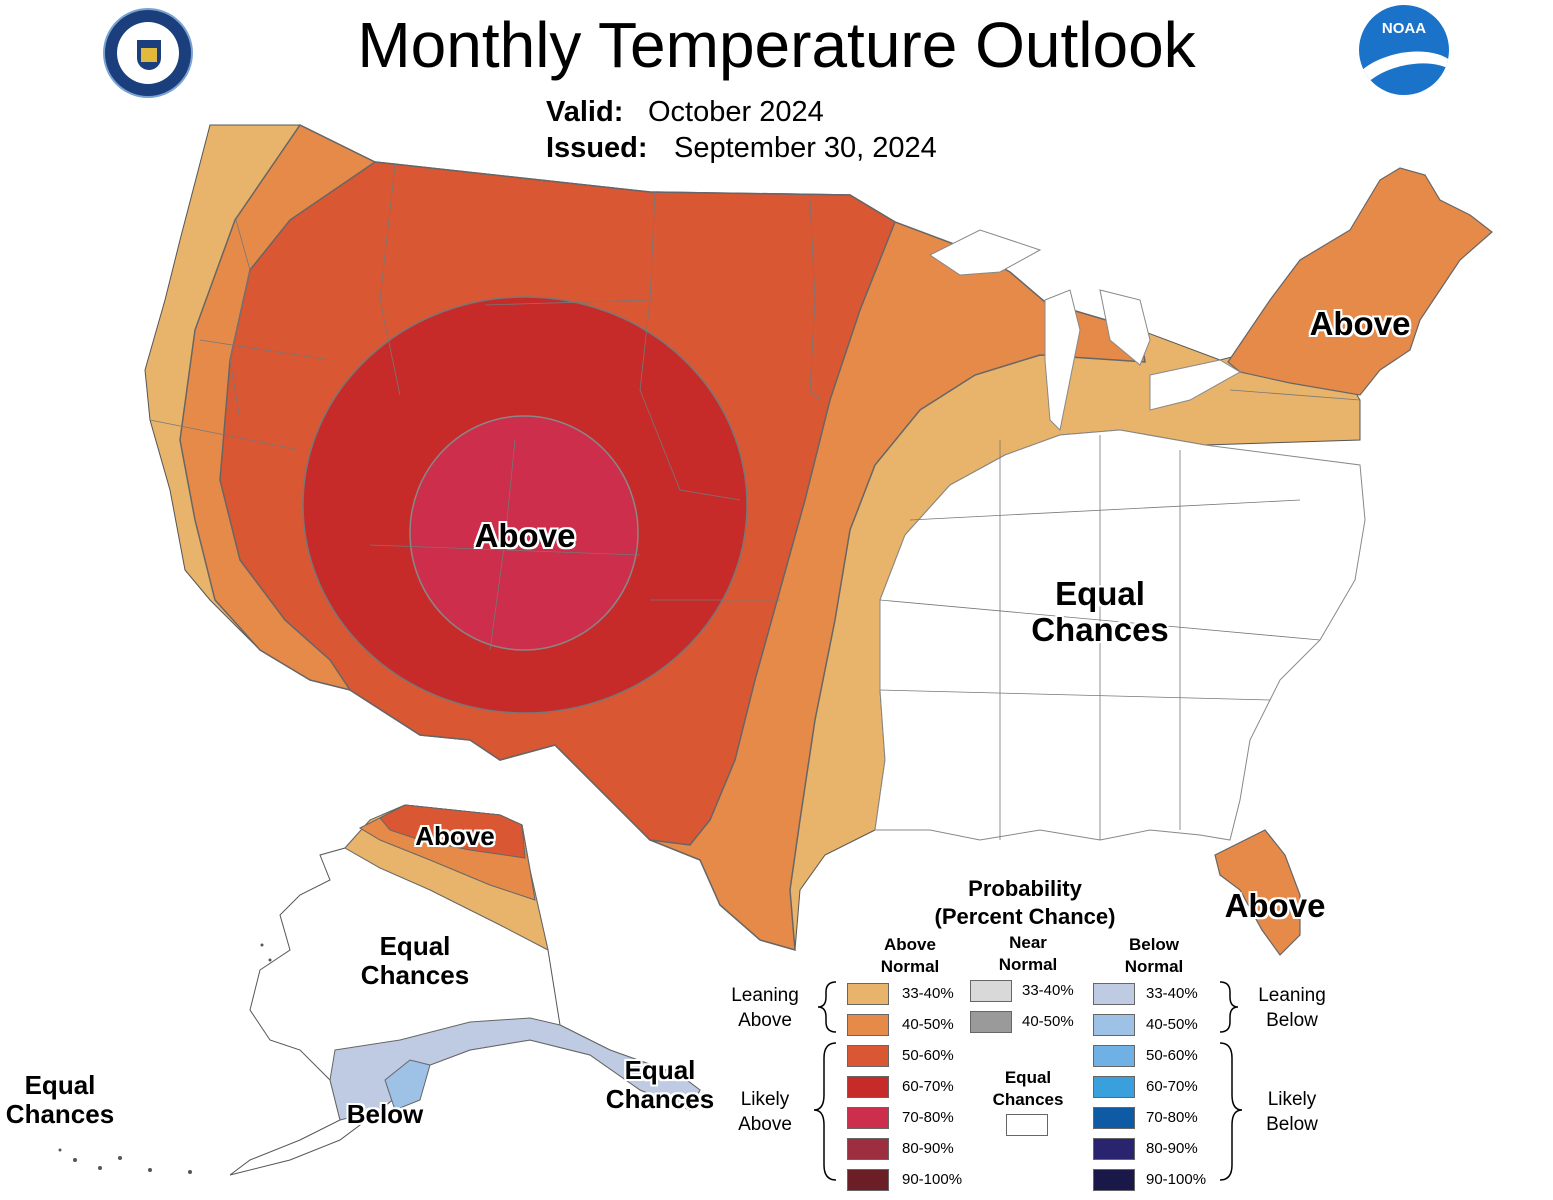 Image resolution: width=1553 pixels, height=1200 pixels. Describe the element at coordinates (928, 1086) in the screenshot. I see `above-range-4: 60-70%` at that location.